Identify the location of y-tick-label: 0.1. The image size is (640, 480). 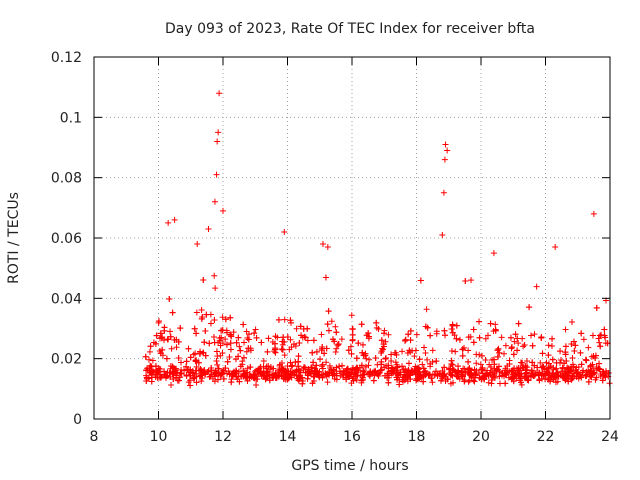
(71, 118).